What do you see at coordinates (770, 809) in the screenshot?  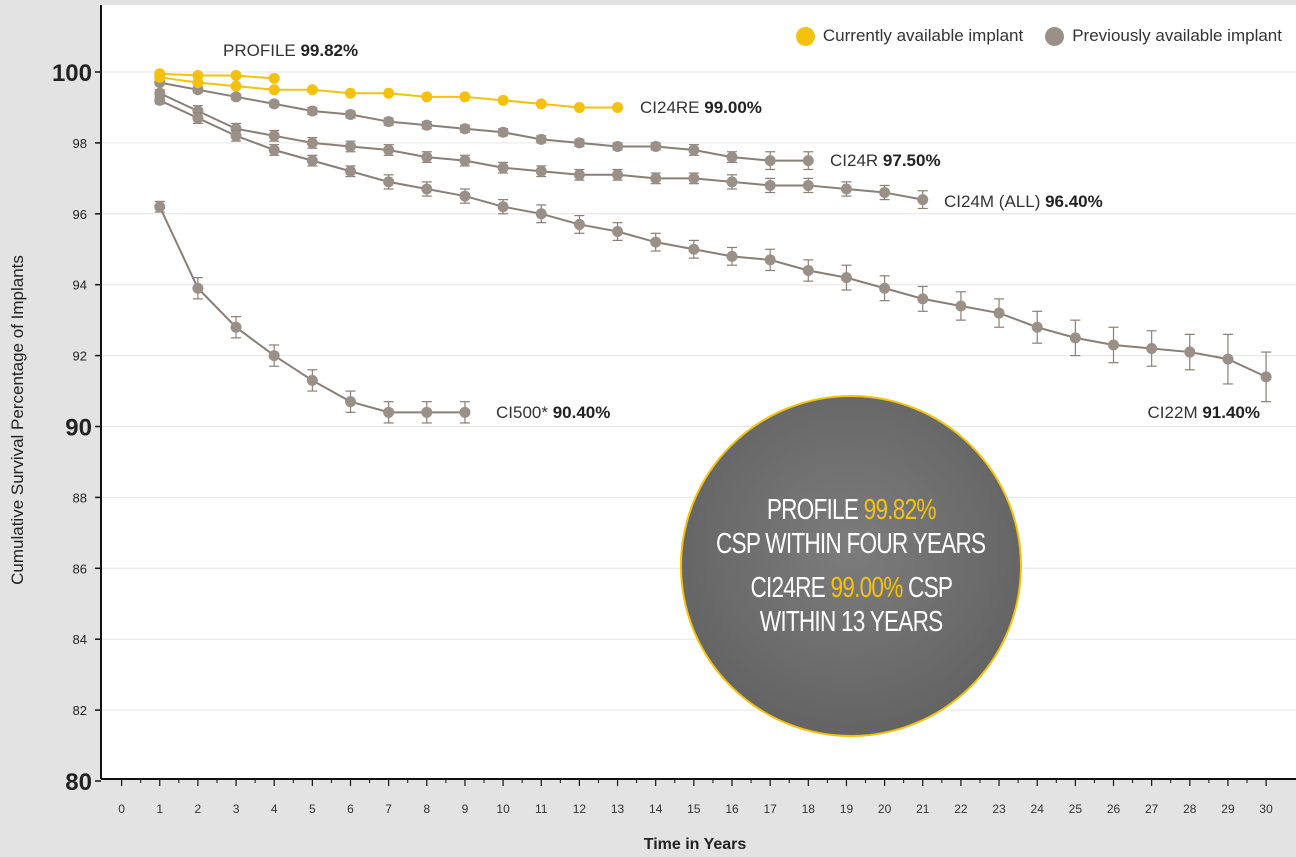 I see `x-tick-label: 17` at bounding box center [770, 809].